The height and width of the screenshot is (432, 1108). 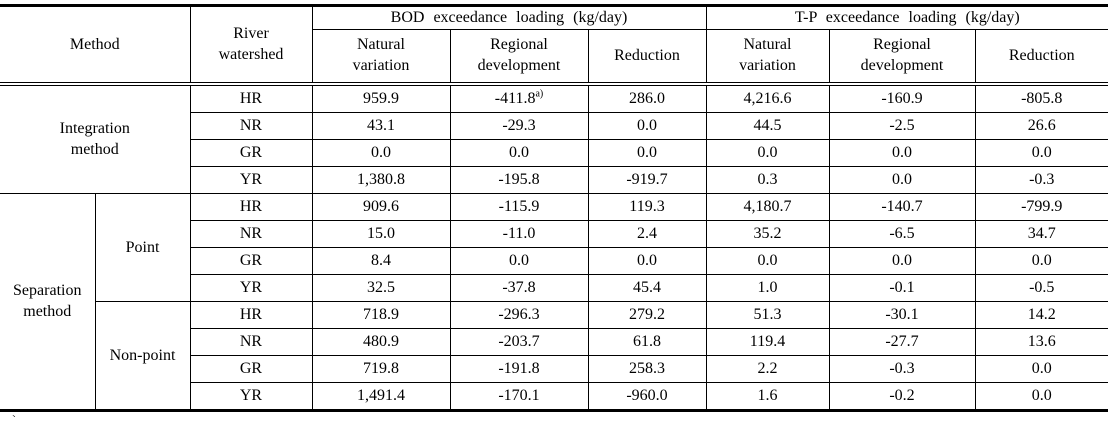 What do you see at coordinates (767, 397) in the screenshot?
I see `value-cell: 1.6` at bounding box center [767, 397].